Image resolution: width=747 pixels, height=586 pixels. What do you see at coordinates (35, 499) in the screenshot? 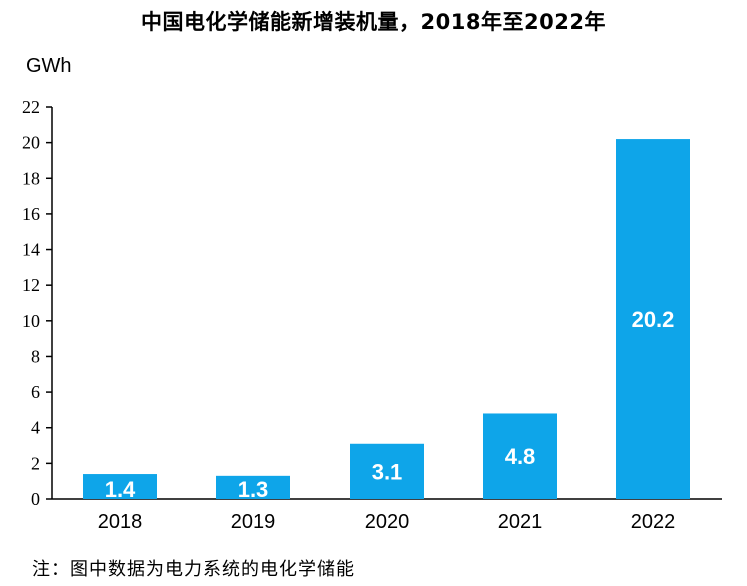
I see `y-tick-label: 0` at bounding box center [35, 499].